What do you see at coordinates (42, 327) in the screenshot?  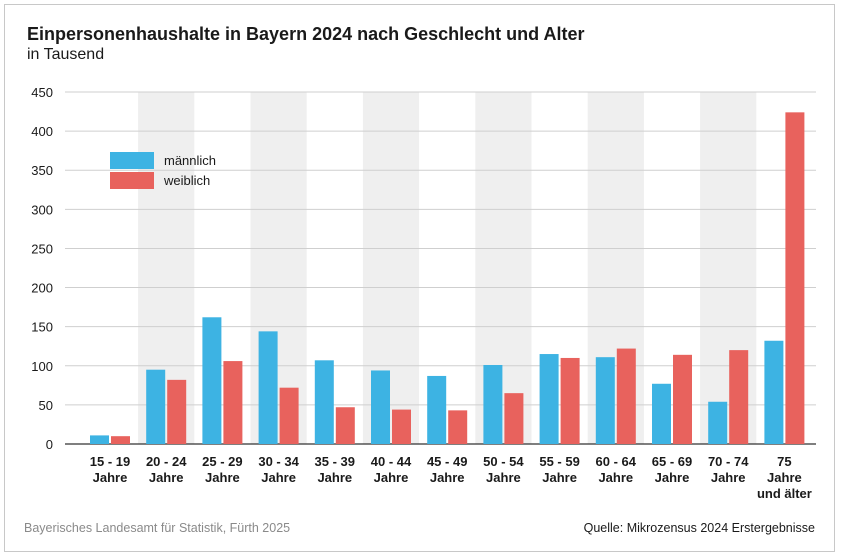 I see `y-tick-label: 150` at bounding box center [42, 327].